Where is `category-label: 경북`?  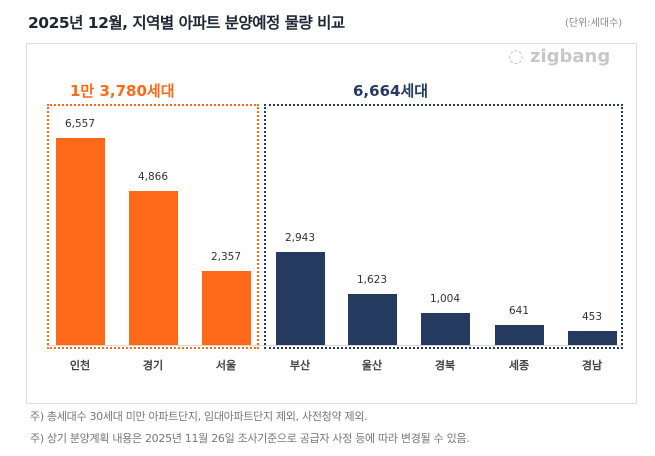 category-label: 경북 is located at coordinates (445, 365).